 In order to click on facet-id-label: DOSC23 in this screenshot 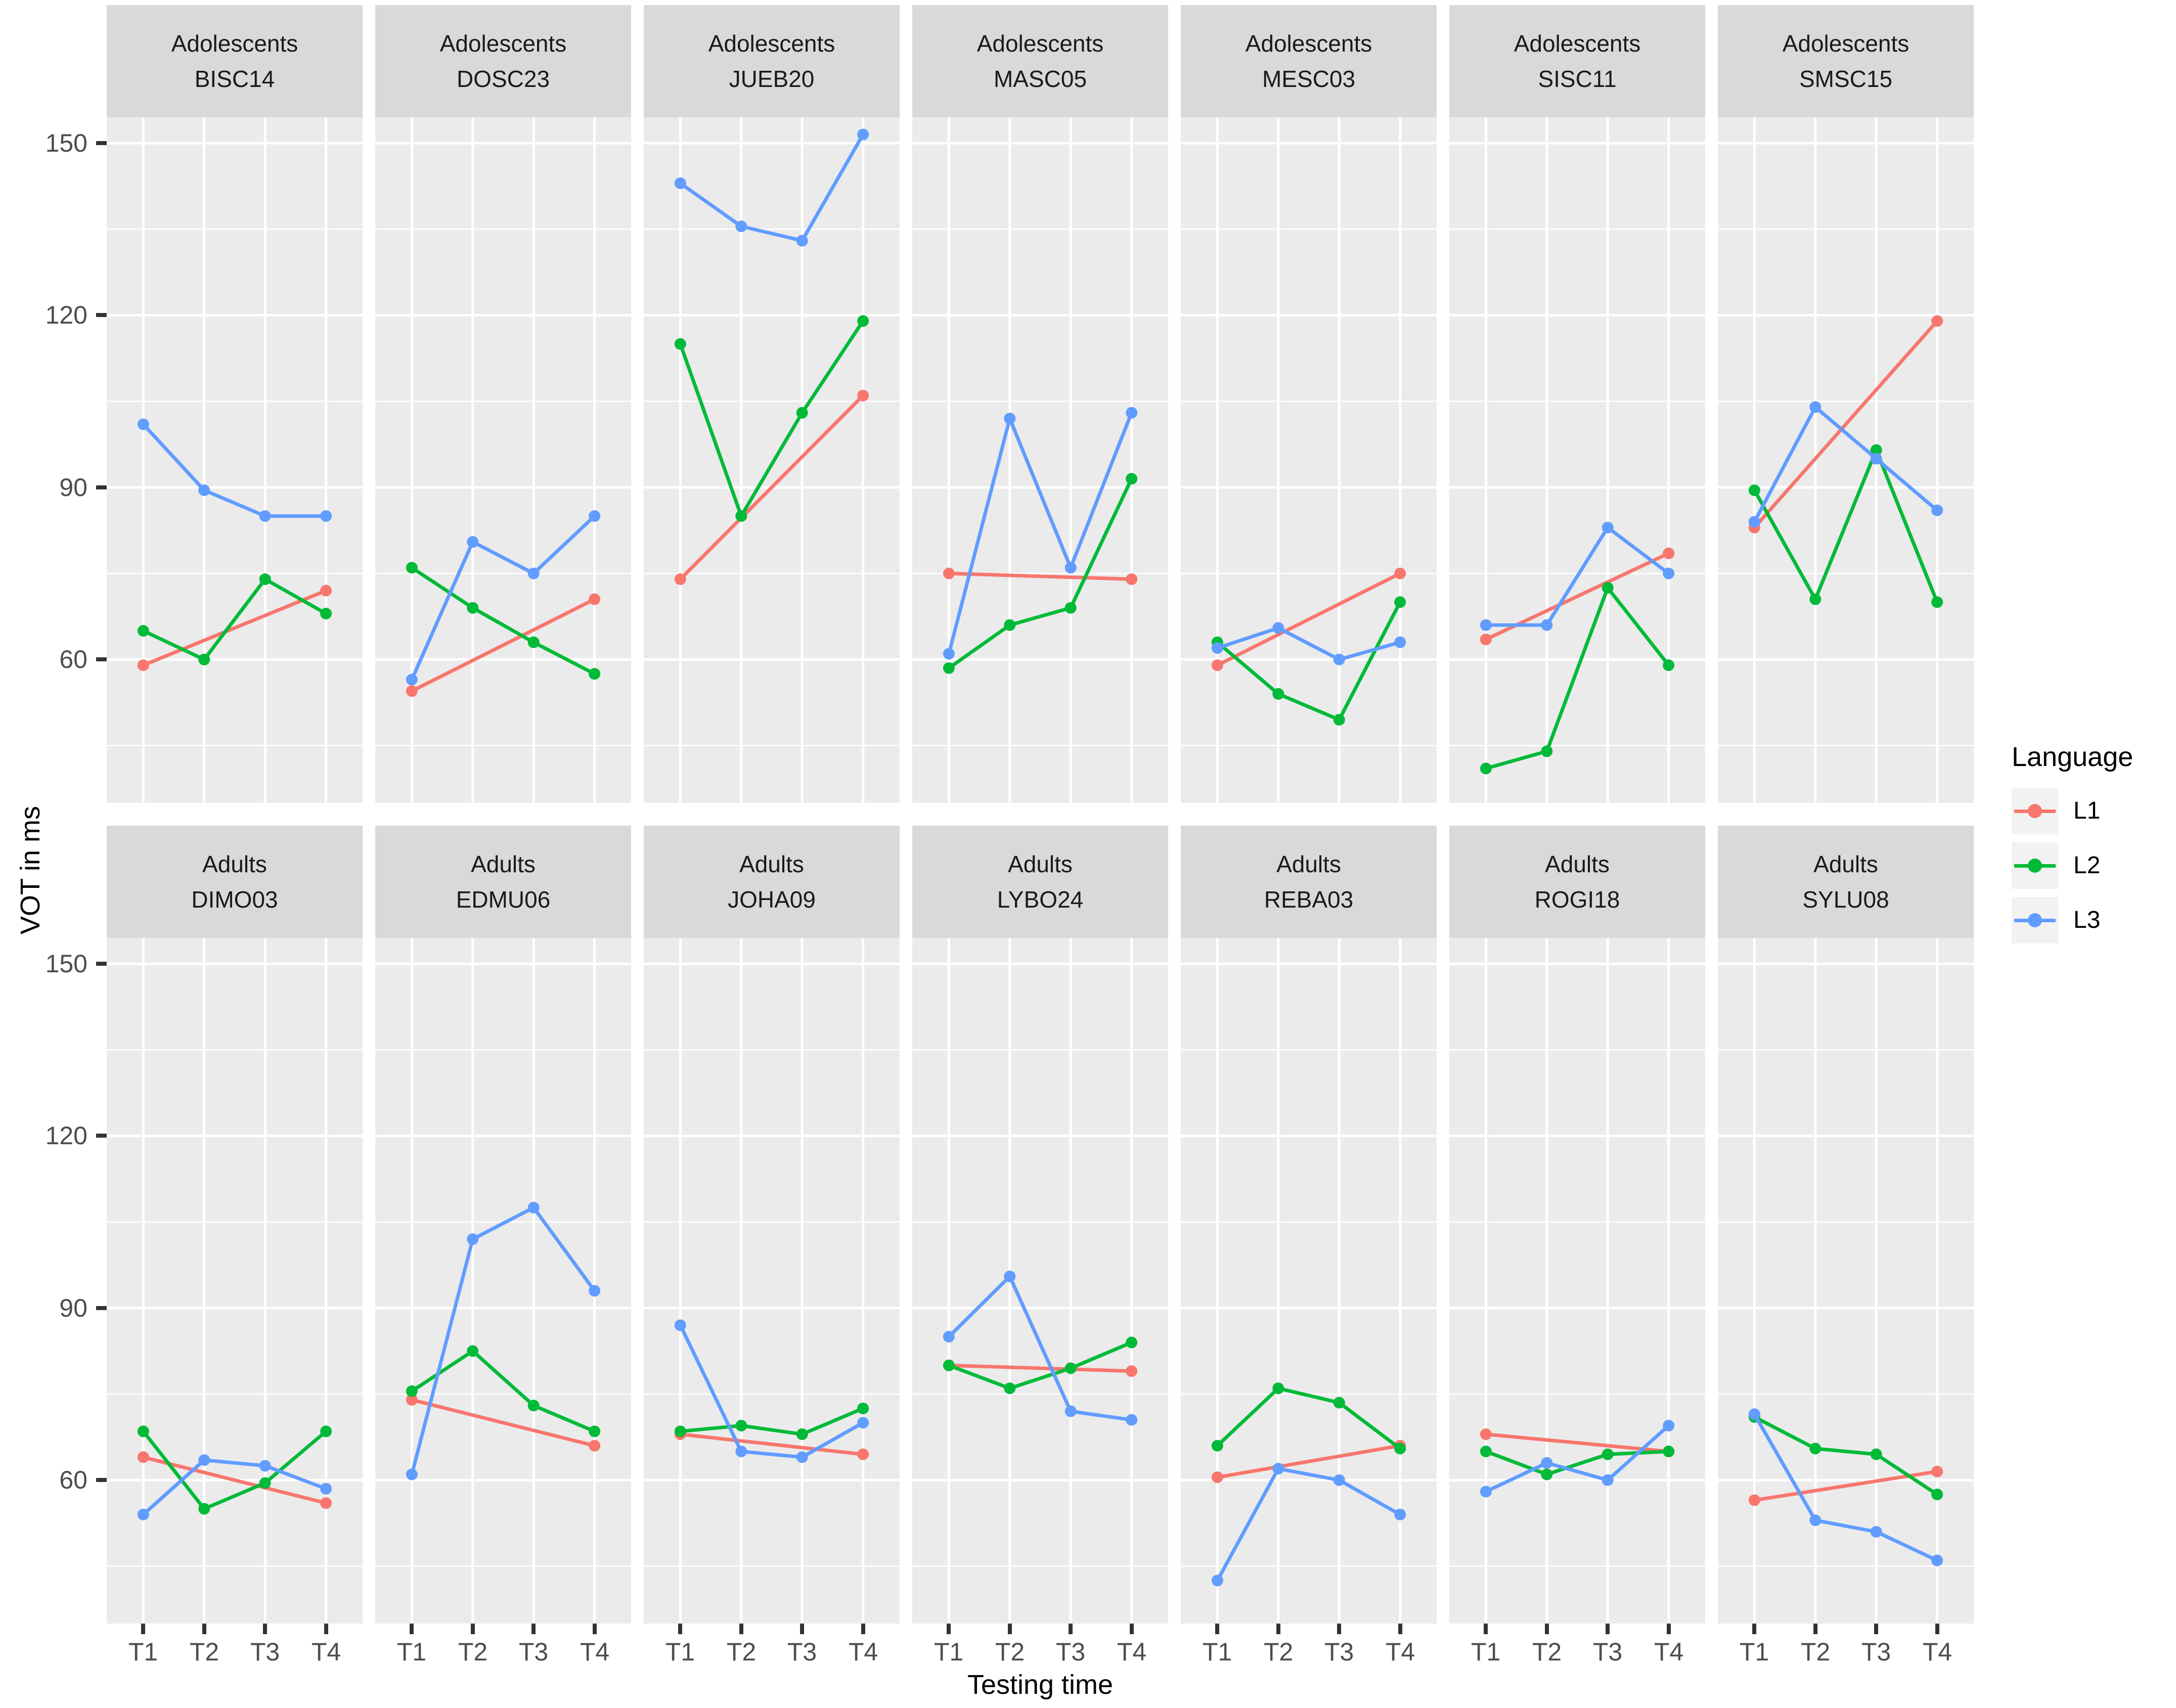, I will do `click(503, 79)`.